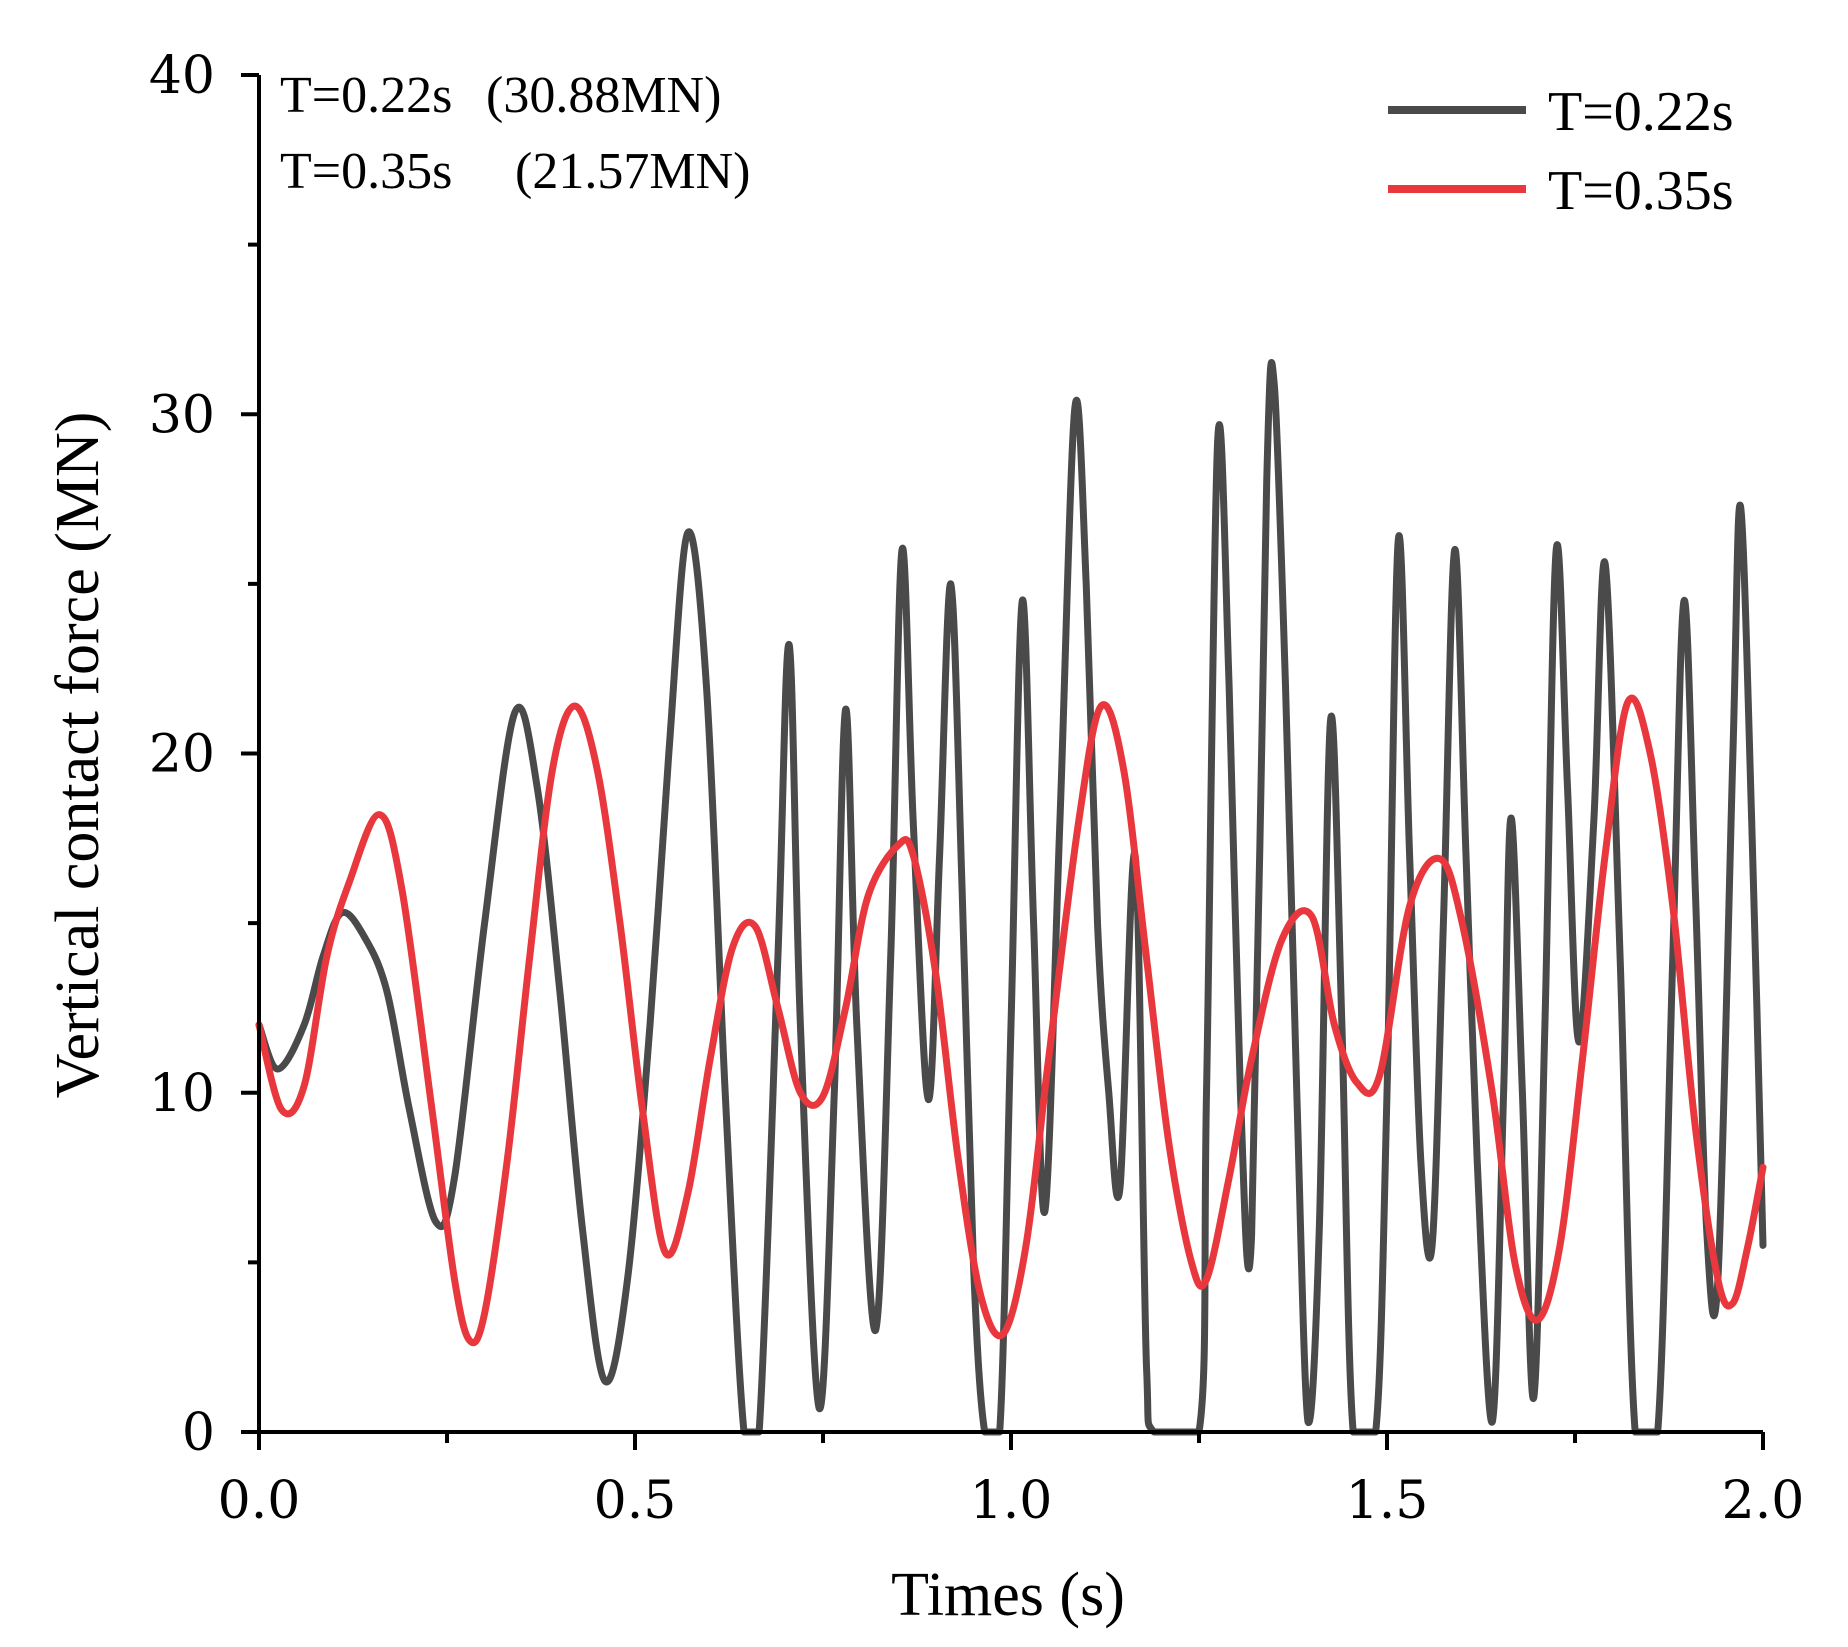 Image resolution: width=1848 pixels, height=1647 pixels. I want to click on y-tick-label: 20, so click(182, 755).